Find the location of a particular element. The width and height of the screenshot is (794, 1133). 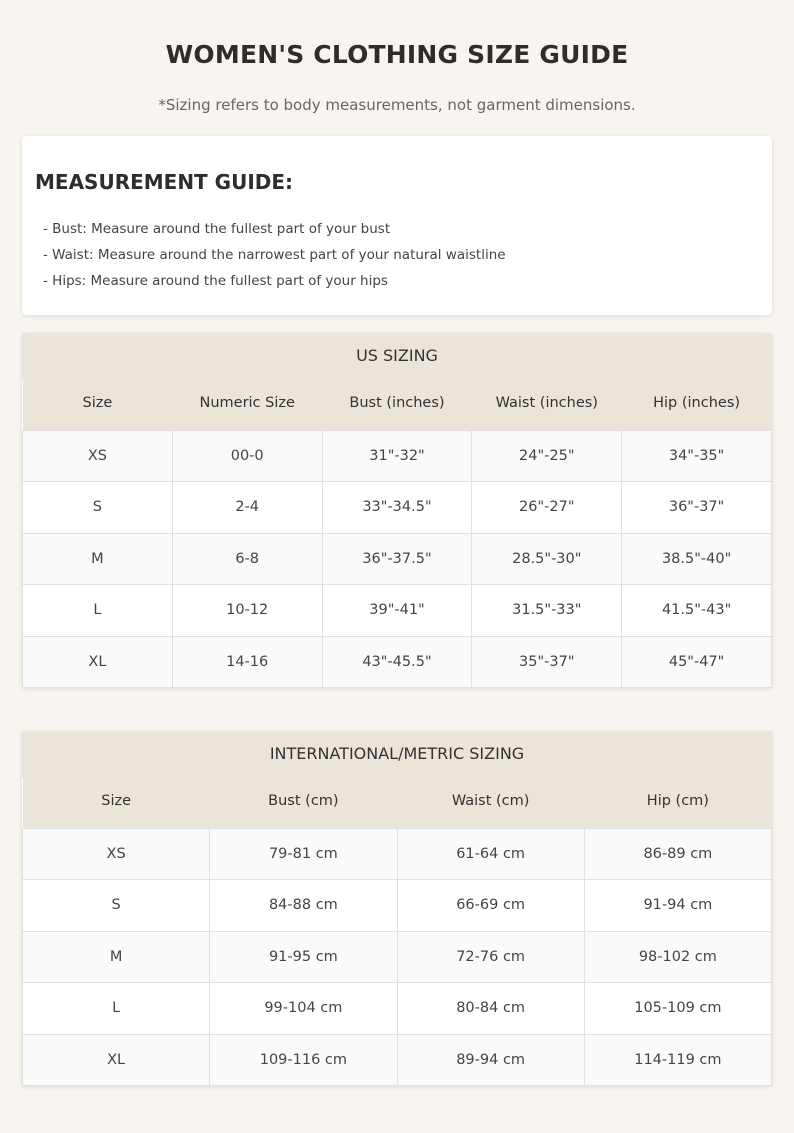

column-header: Hip (inches) is located at coordinates (696, 405).